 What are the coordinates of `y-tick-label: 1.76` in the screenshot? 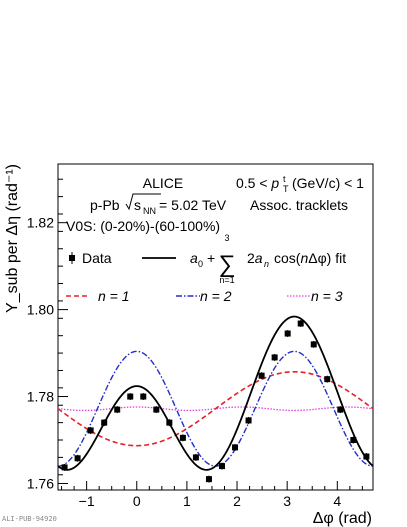 It's located at (40, 483).